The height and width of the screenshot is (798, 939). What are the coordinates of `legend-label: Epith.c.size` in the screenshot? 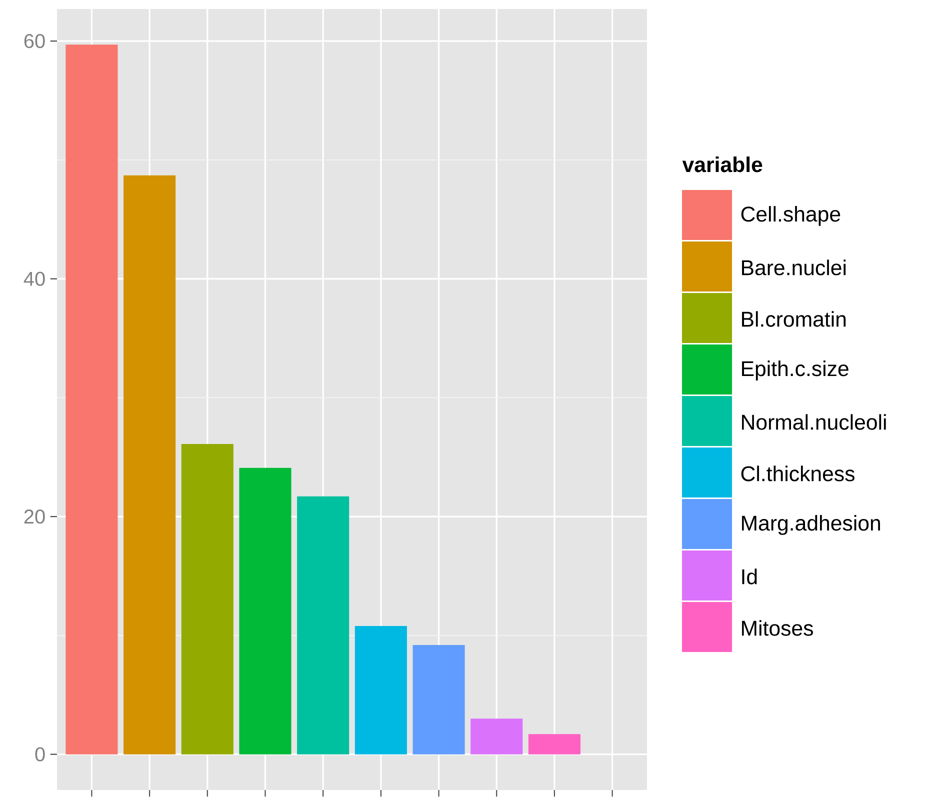 It's located at (795, 370).